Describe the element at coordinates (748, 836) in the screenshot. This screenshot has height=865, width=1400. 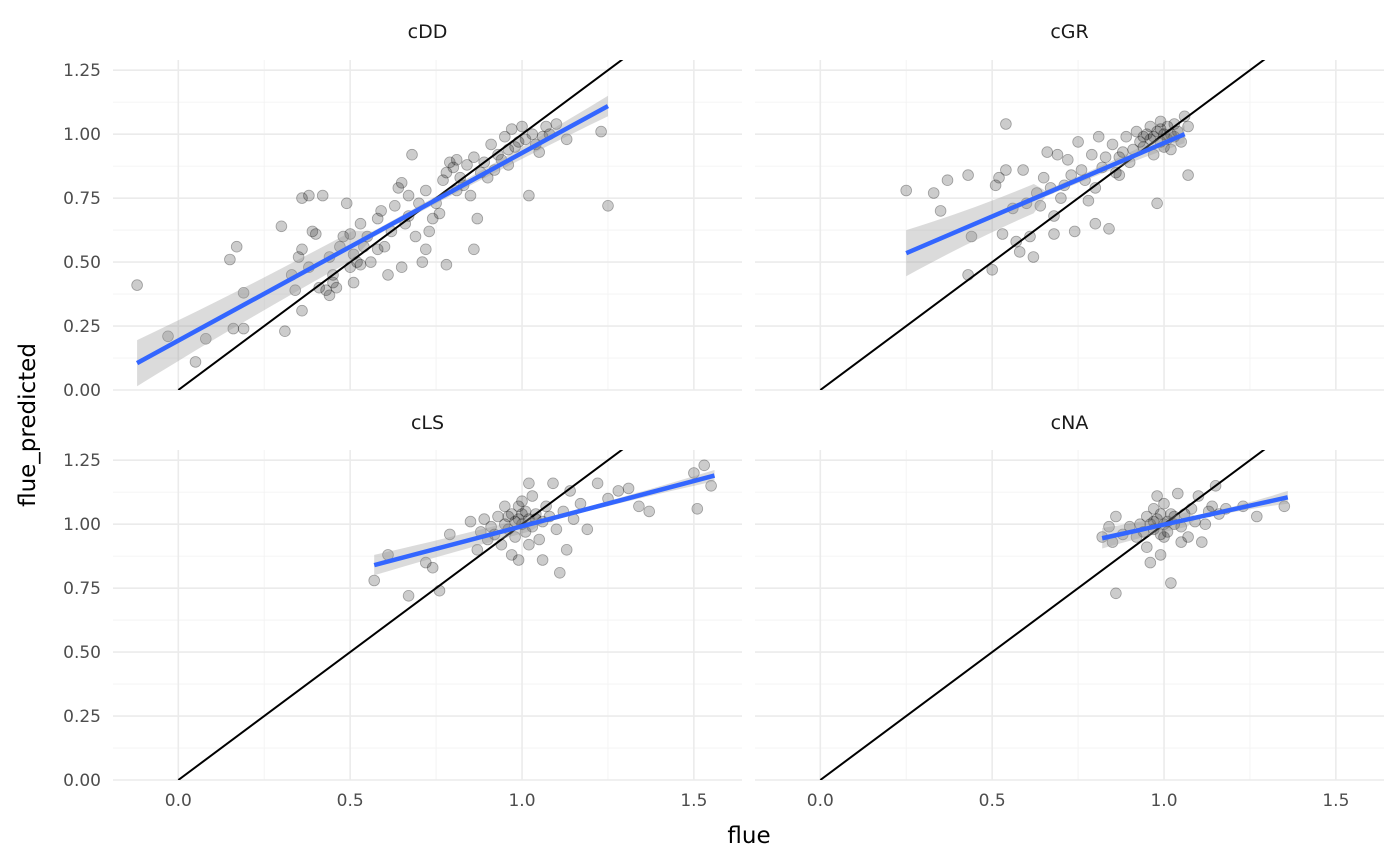
I see `x-axis-title: flue` at that location.